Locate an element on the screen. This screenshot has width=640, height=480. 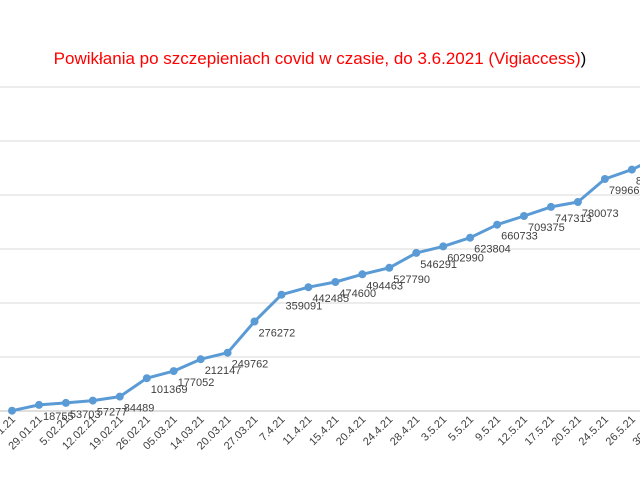
data-label: 623804 is located at coordinates (492, 250).